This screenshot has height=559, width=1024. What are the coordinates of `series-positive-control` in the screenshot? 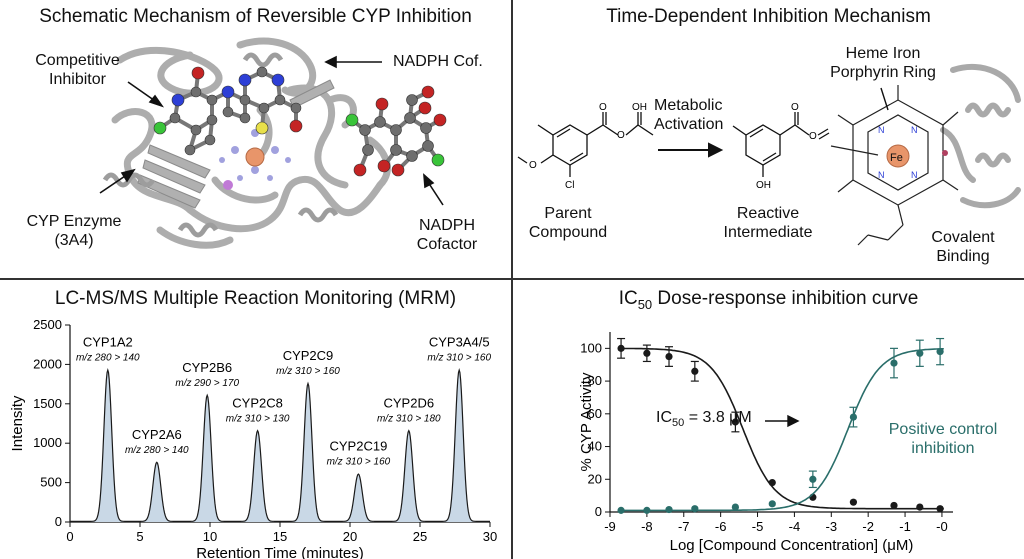 It's located at (781, 425).